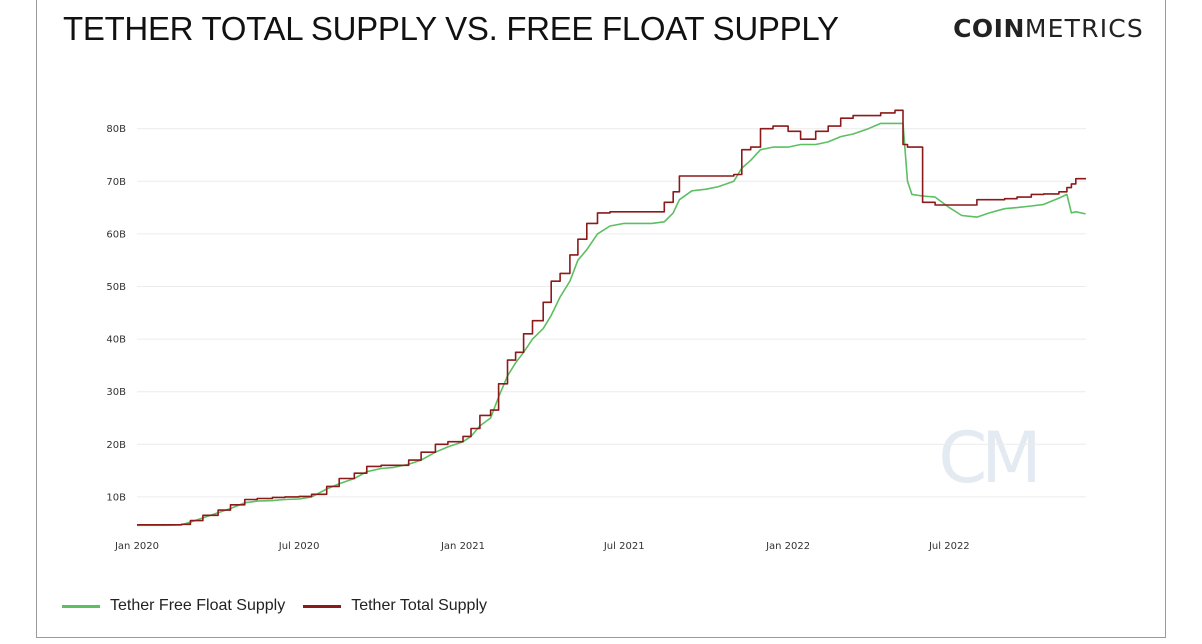 The image size is (1202, 644). I want to click on y-tick-label: 70B, so click(116, 182).